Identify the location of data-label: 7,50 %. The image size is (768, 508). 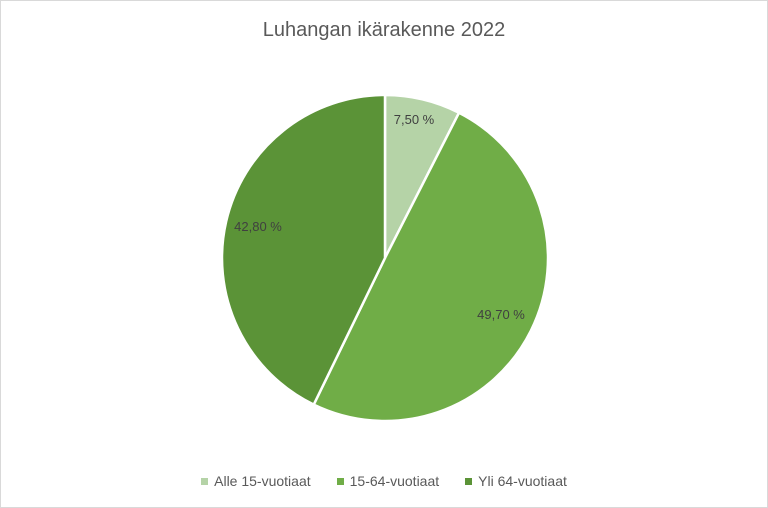
(414, 119).